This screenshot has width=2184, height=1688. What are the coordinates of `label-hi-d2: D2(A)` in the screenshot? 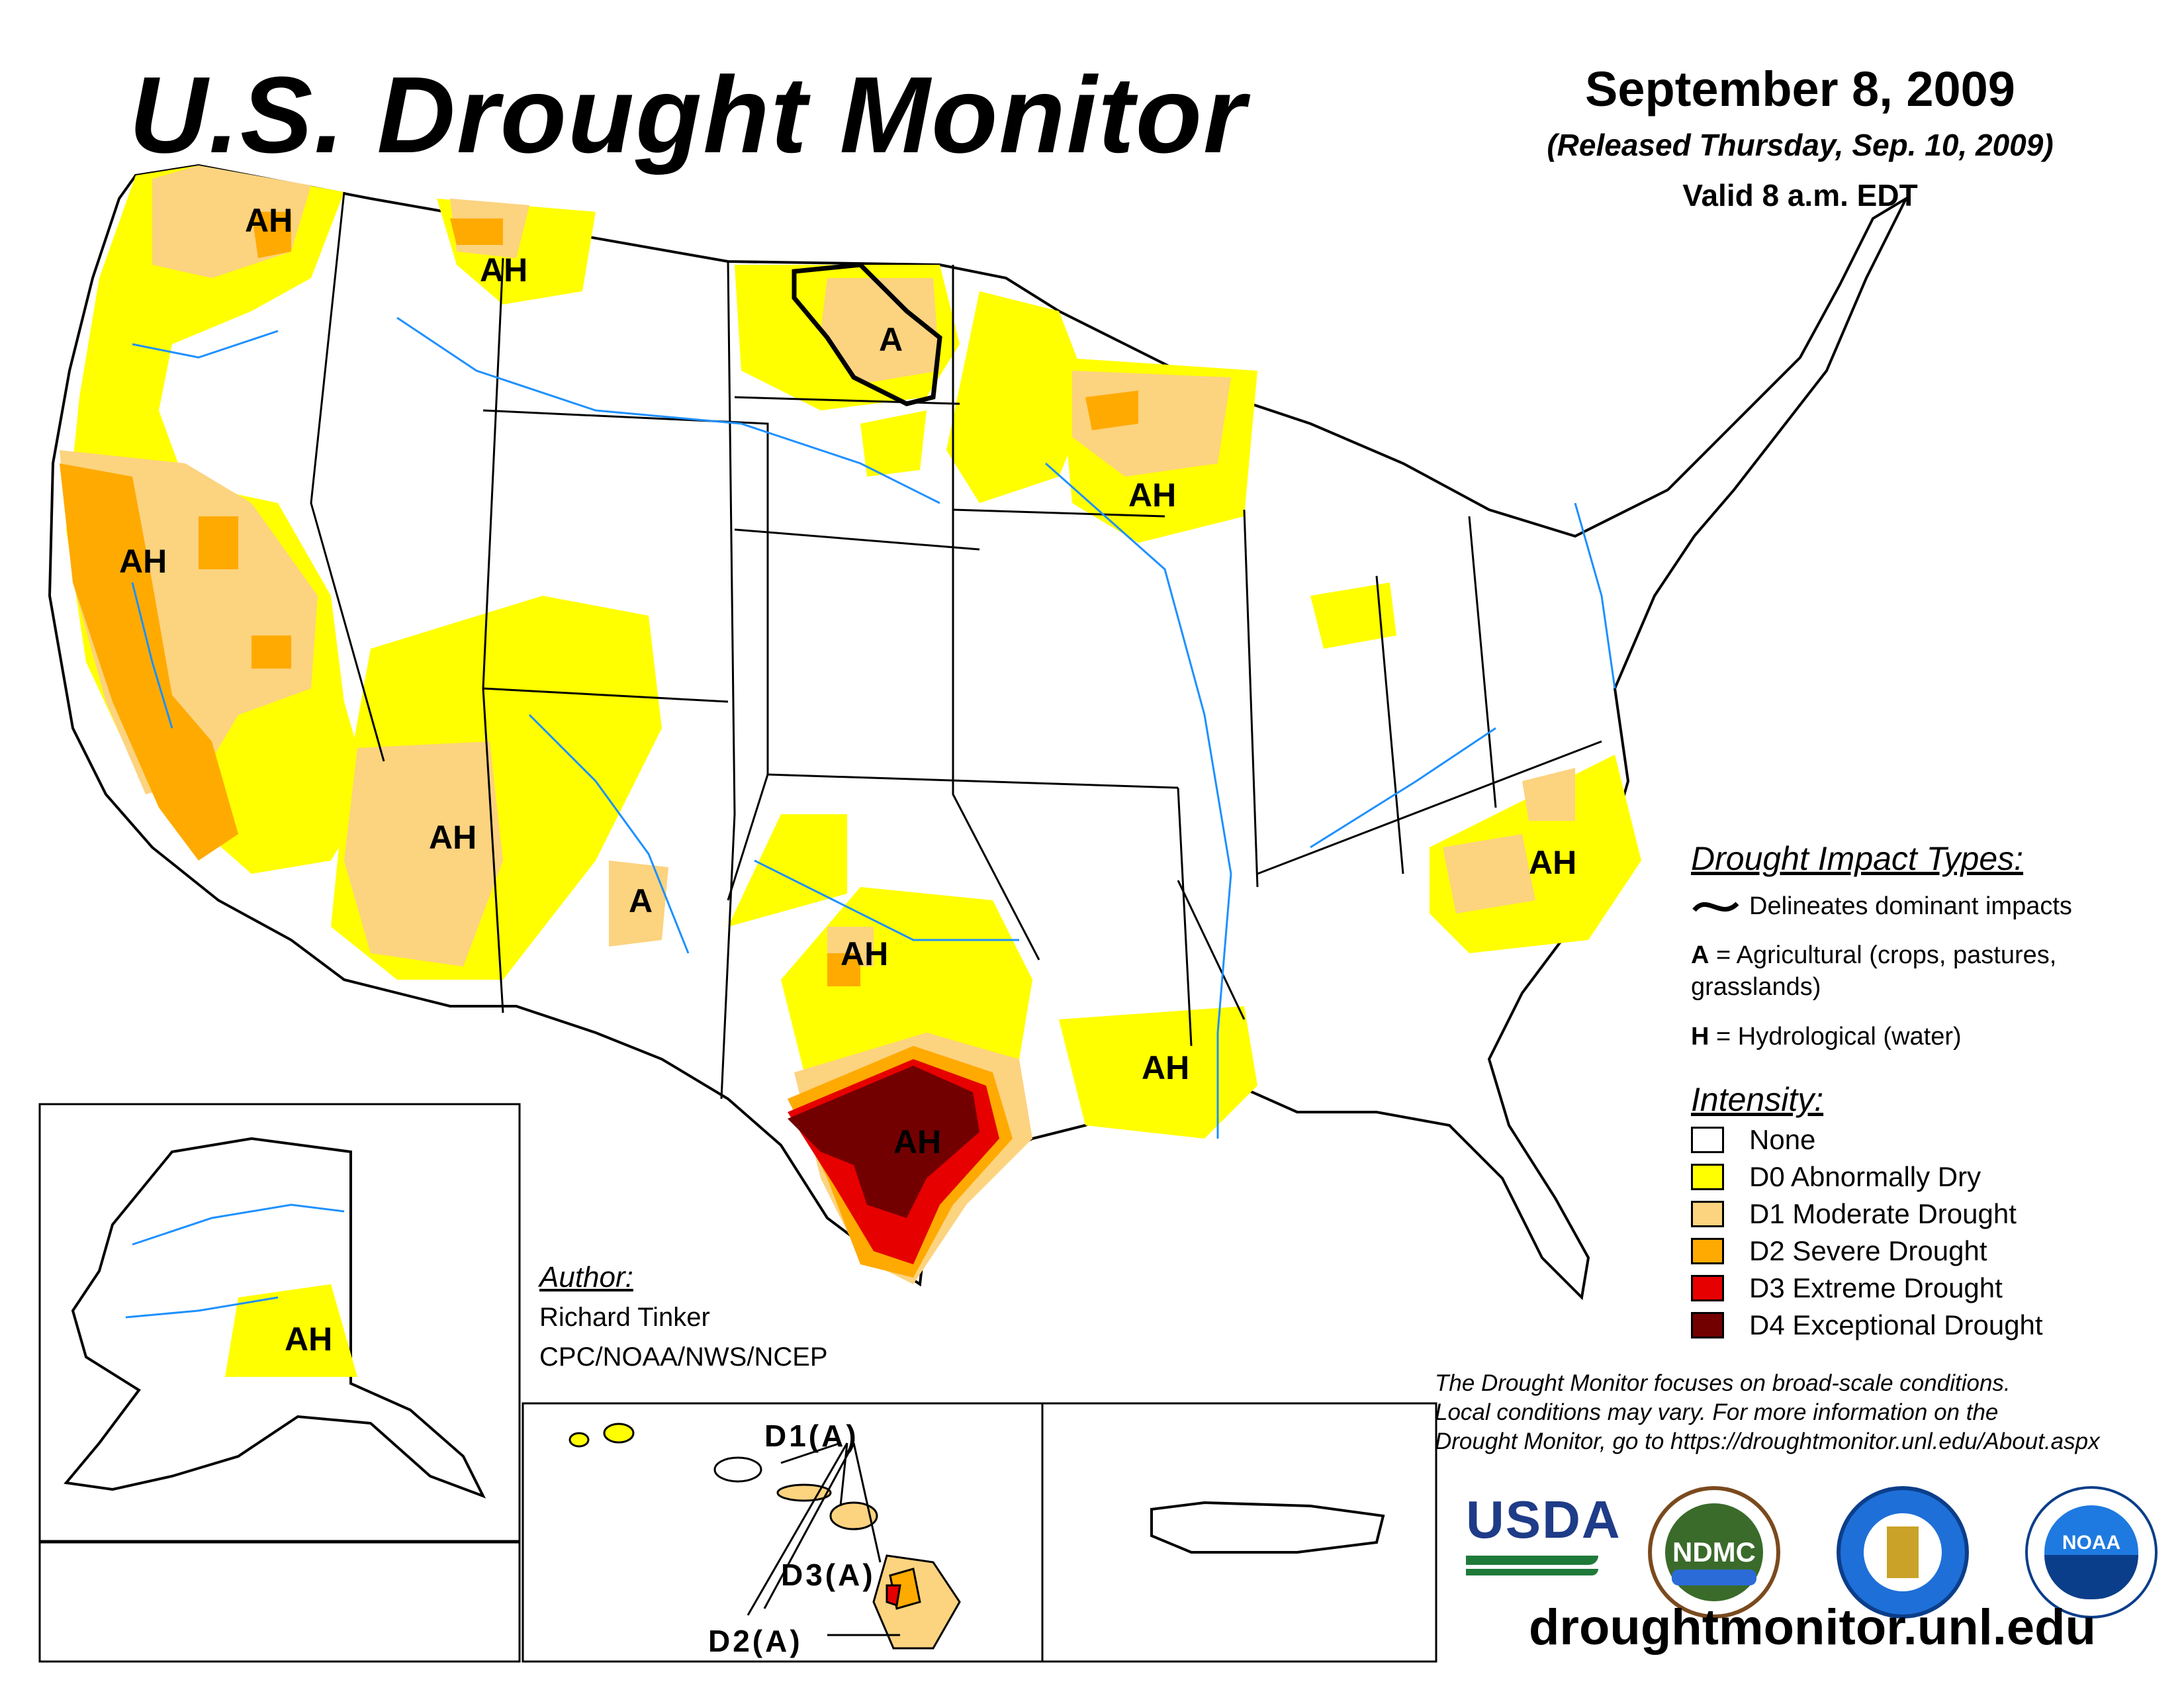 It's located at (755, 1641).